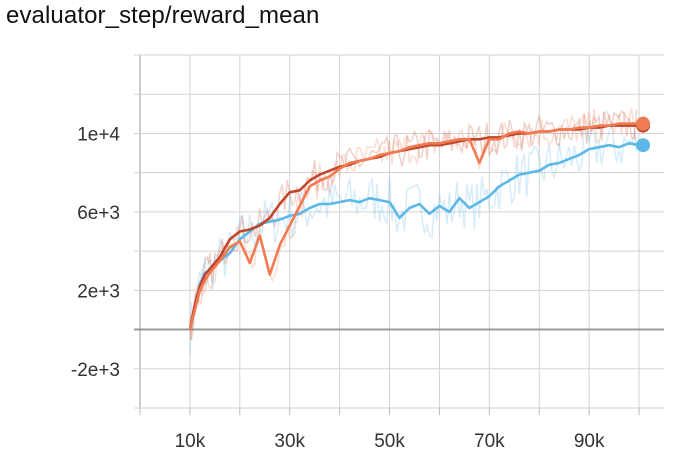  I want to click on x-tick-label: 10k, so click(190, 441).